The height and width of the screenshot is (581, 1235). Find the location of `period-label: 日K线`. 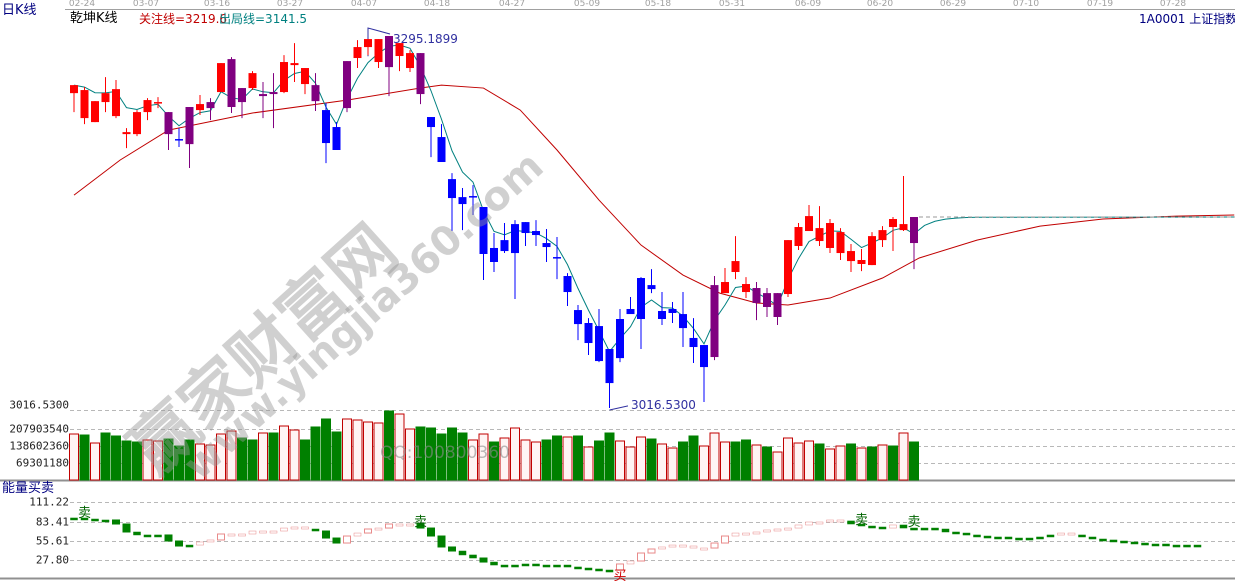

period-label: 日K线 is located at coordinates (19, 10).